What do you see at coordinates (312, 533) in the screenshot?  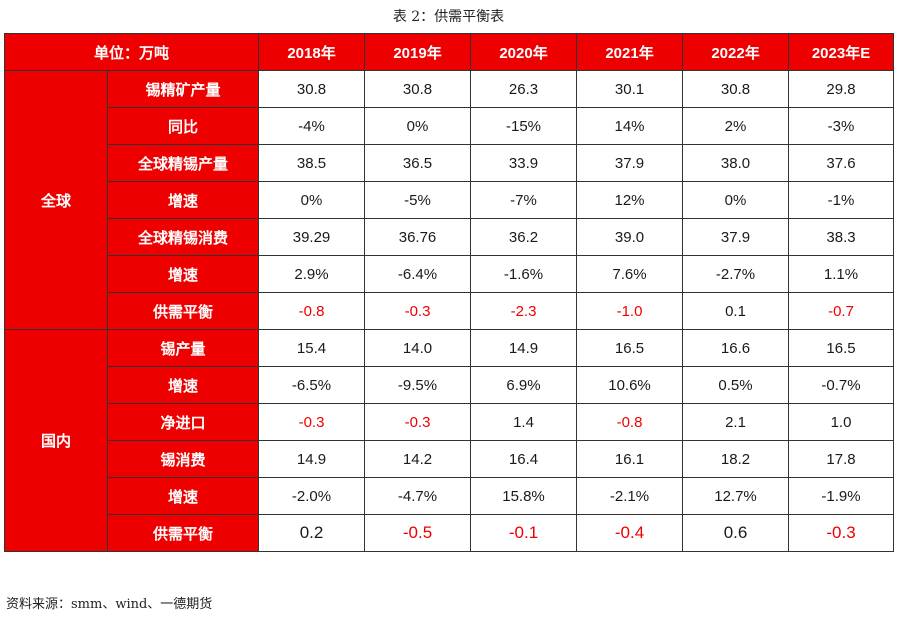 I see `value-cell: 0.2` at bounding box center [312, 533].